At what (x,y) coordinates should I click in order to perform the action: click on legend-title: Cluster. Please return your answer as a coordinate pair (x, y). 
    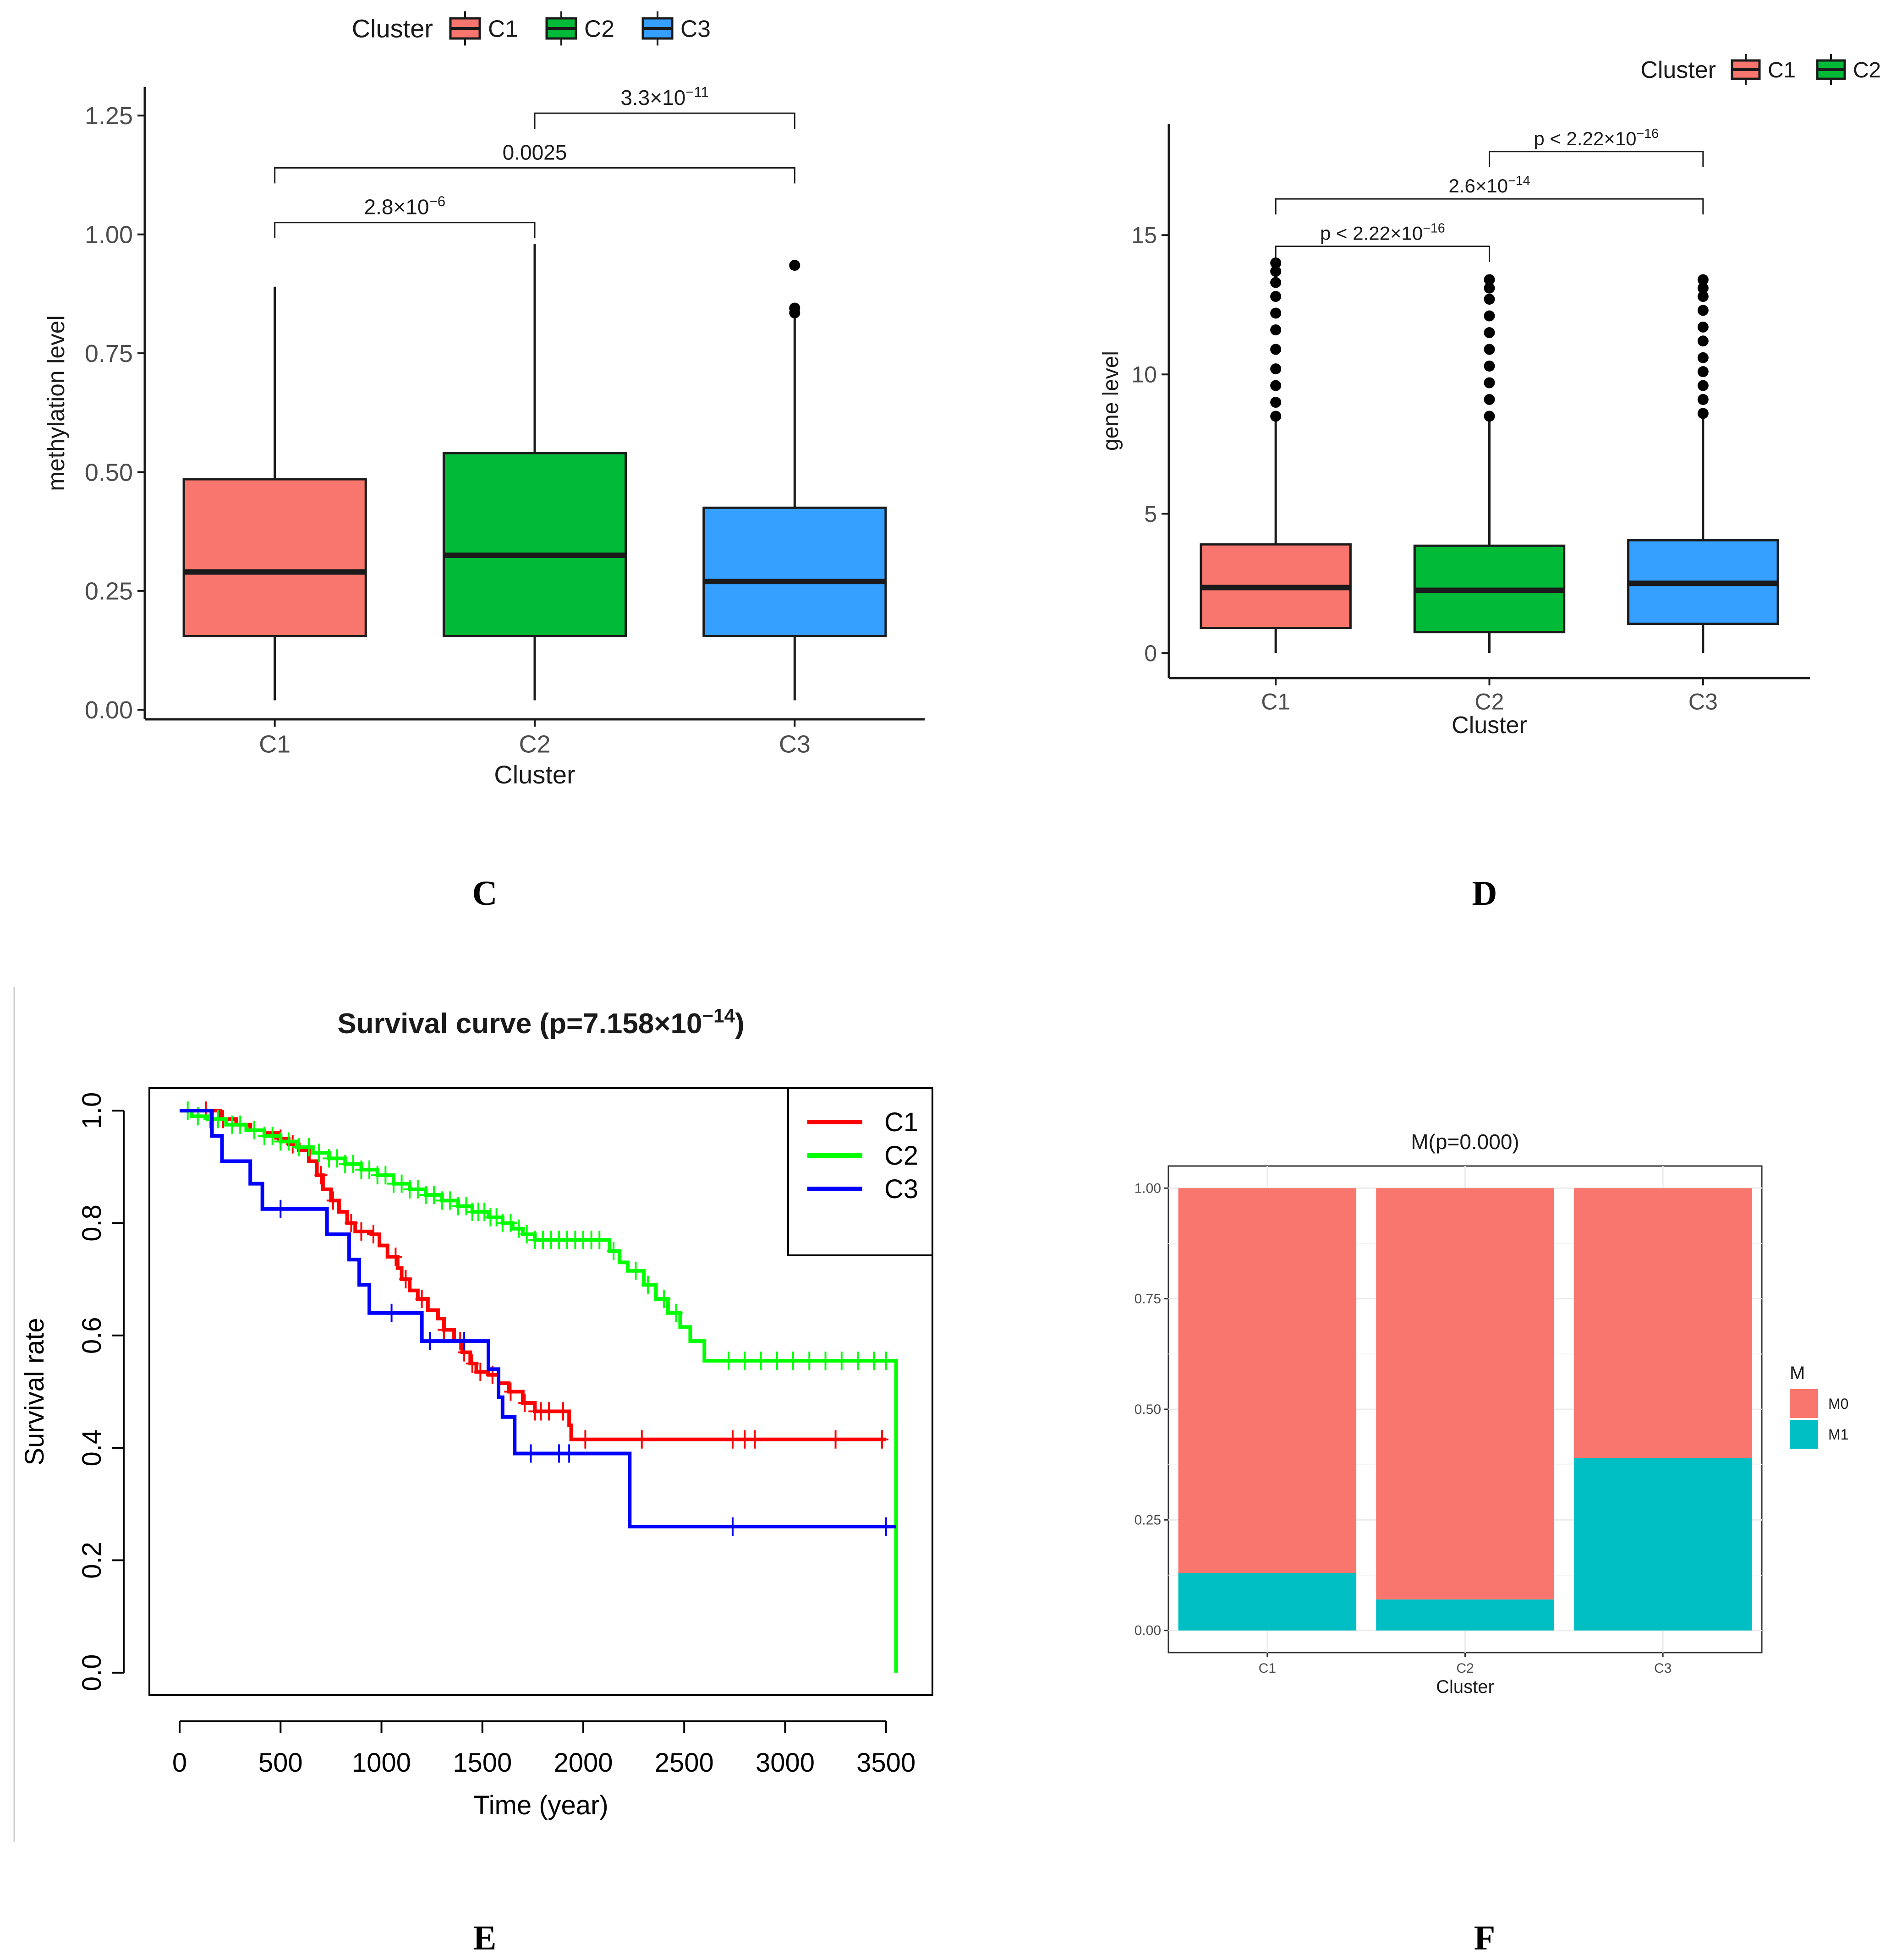
    Looking at the image, I should click on (392, 28).